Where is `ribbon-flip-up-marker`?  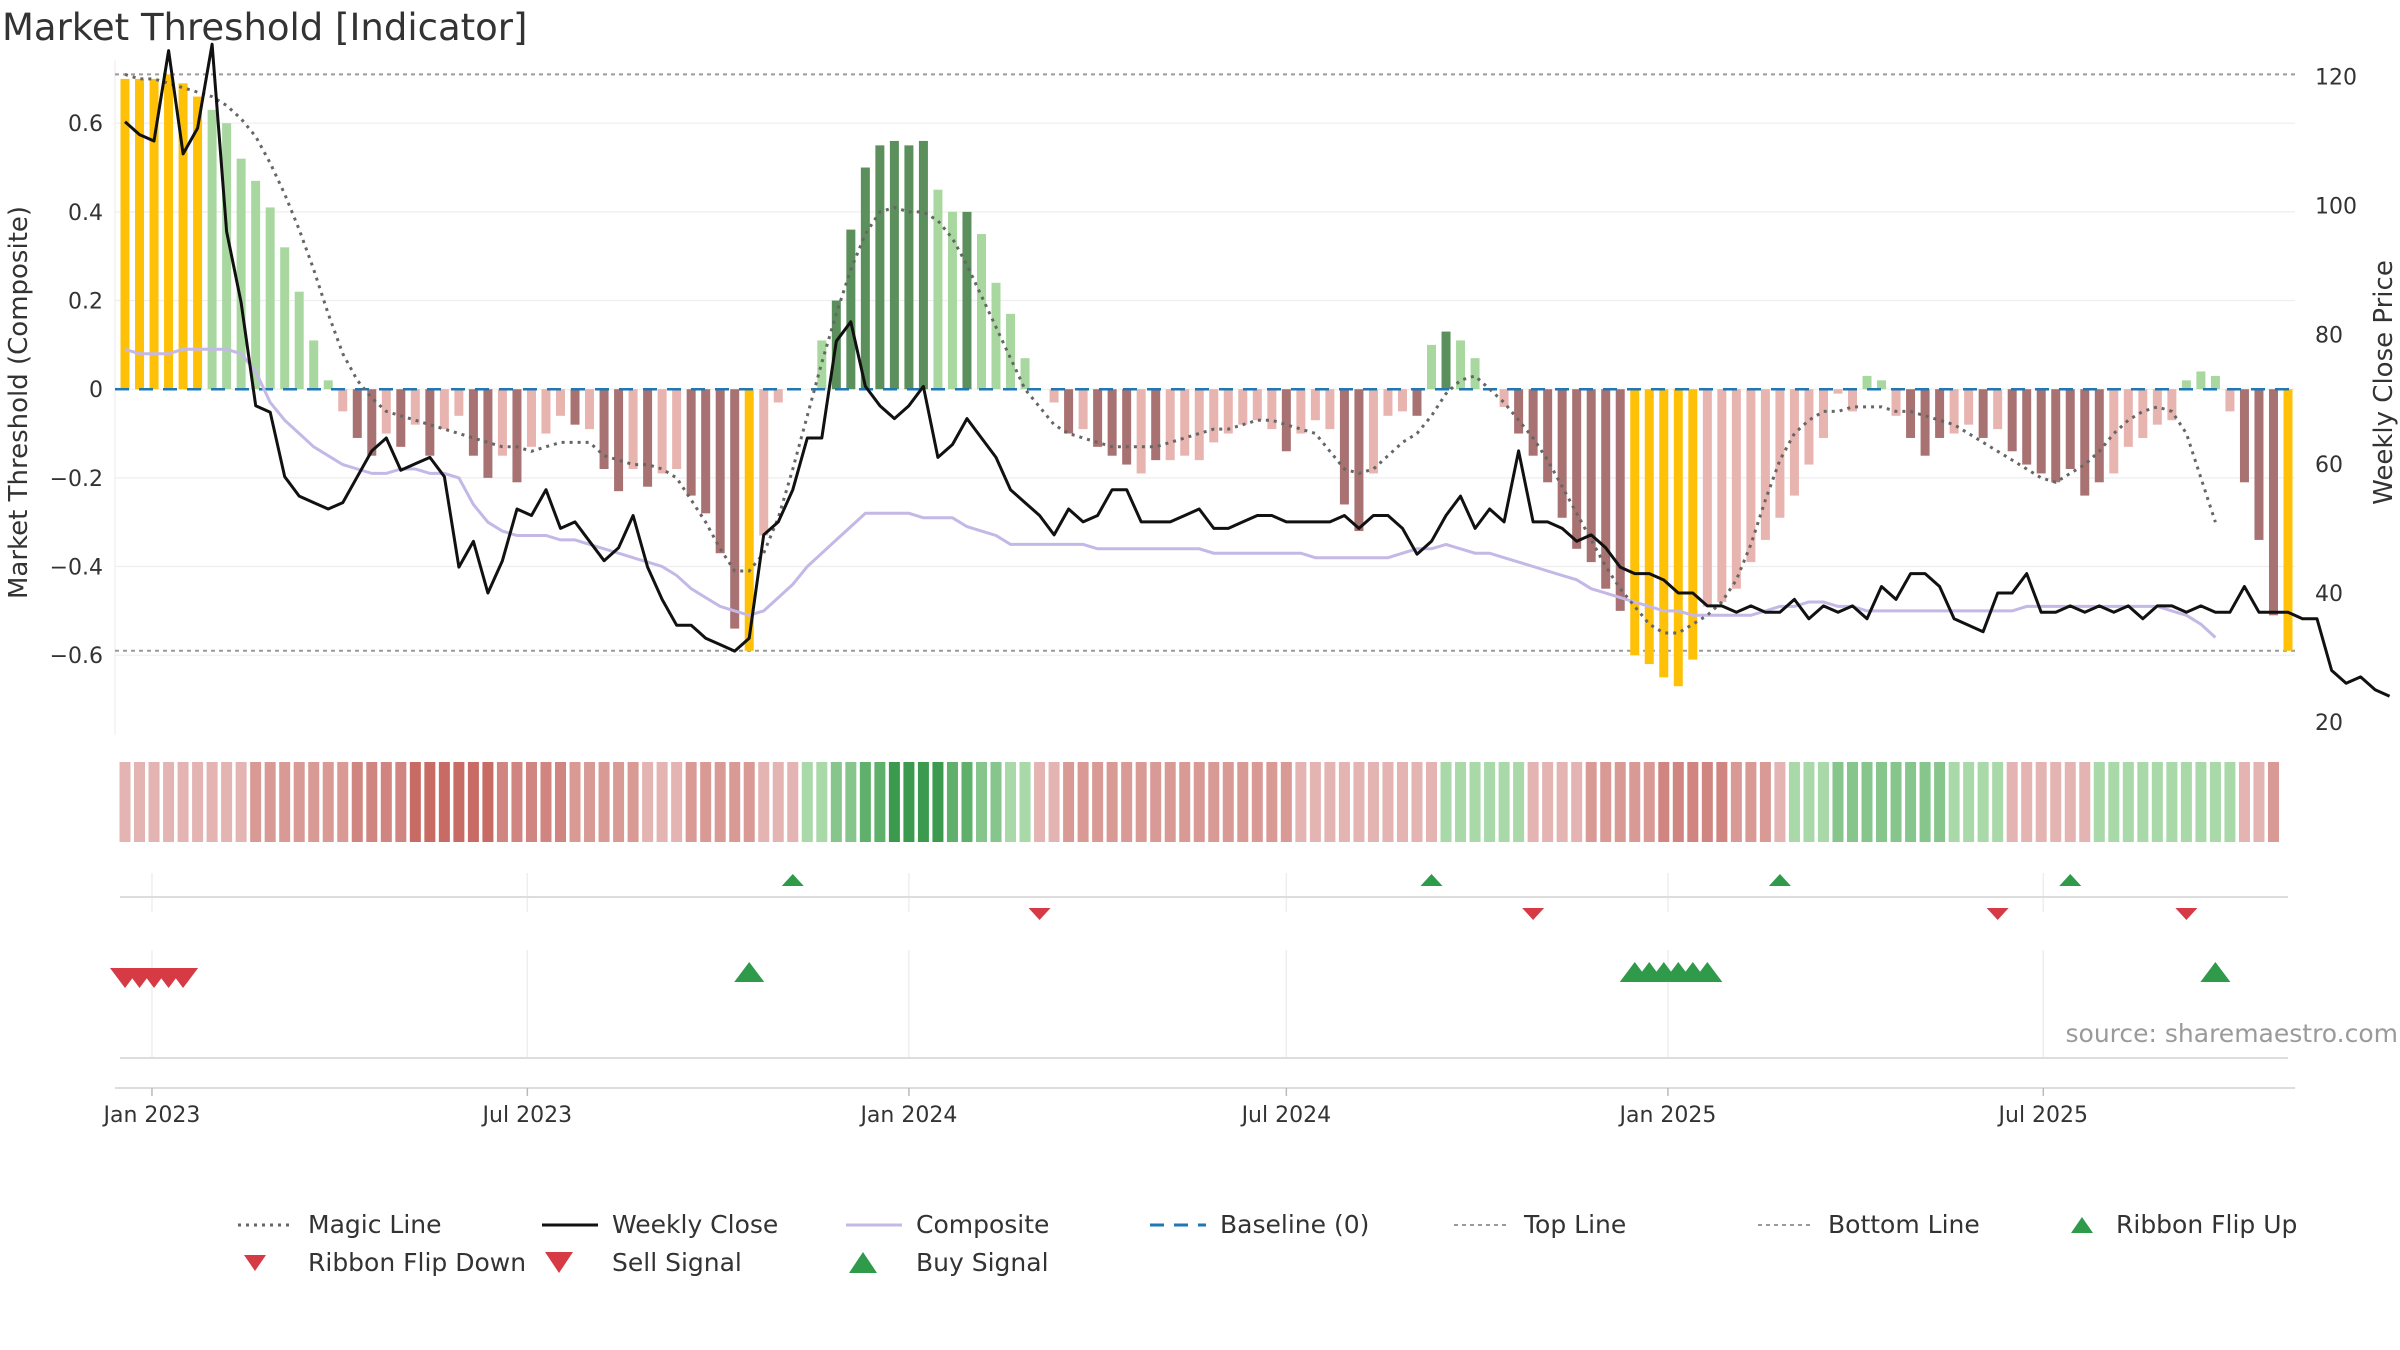 ribbon-flip-up-marker is located at coordinates (1779, 880).